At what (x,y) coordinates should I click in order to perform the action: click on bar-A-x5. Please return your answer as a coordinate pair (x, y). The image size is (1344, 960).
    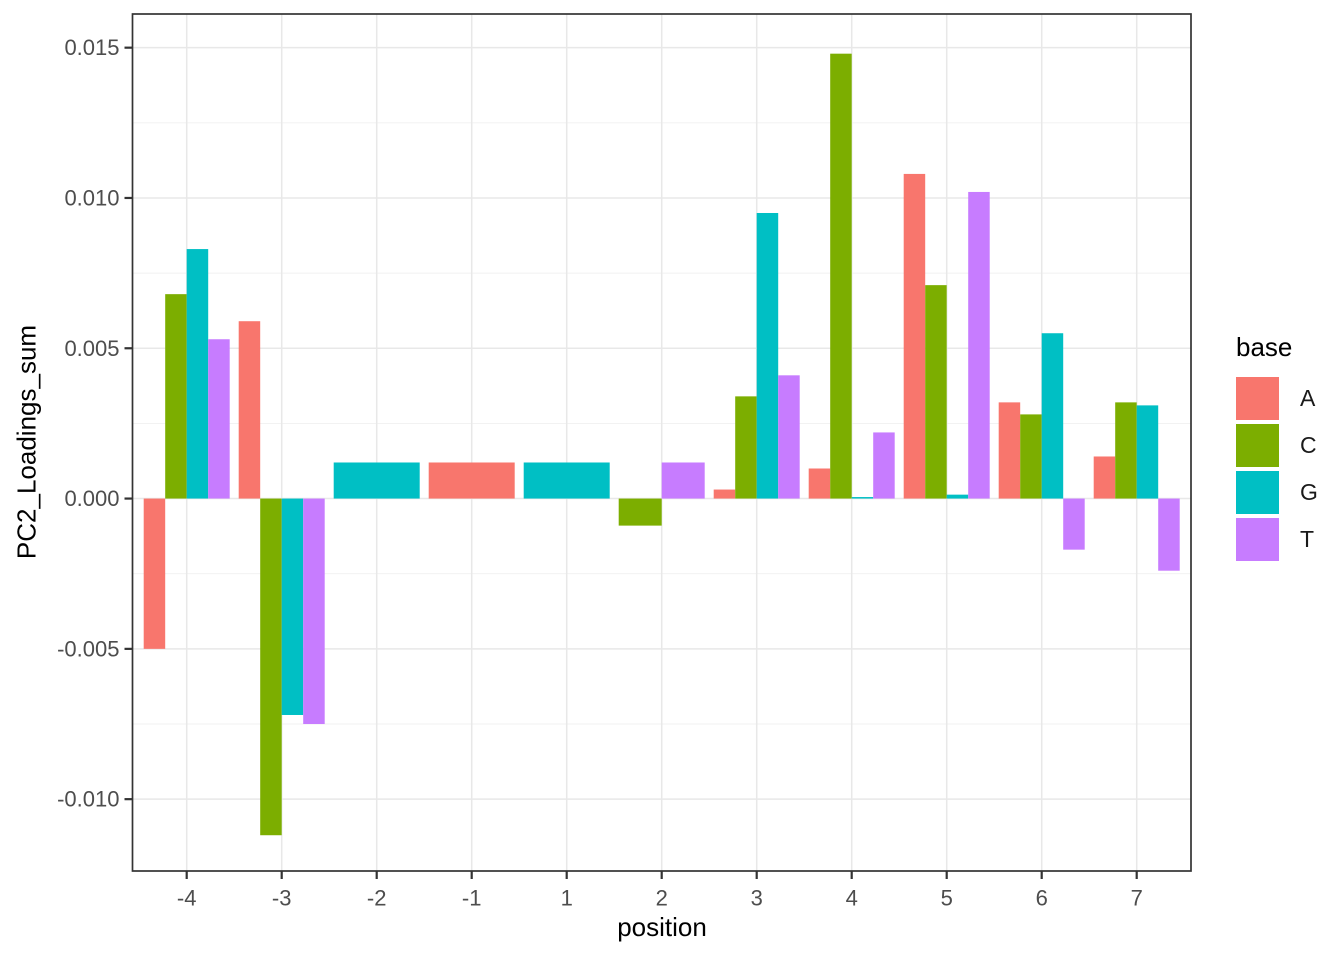
    Looking at the image, I should click on (914, 336).